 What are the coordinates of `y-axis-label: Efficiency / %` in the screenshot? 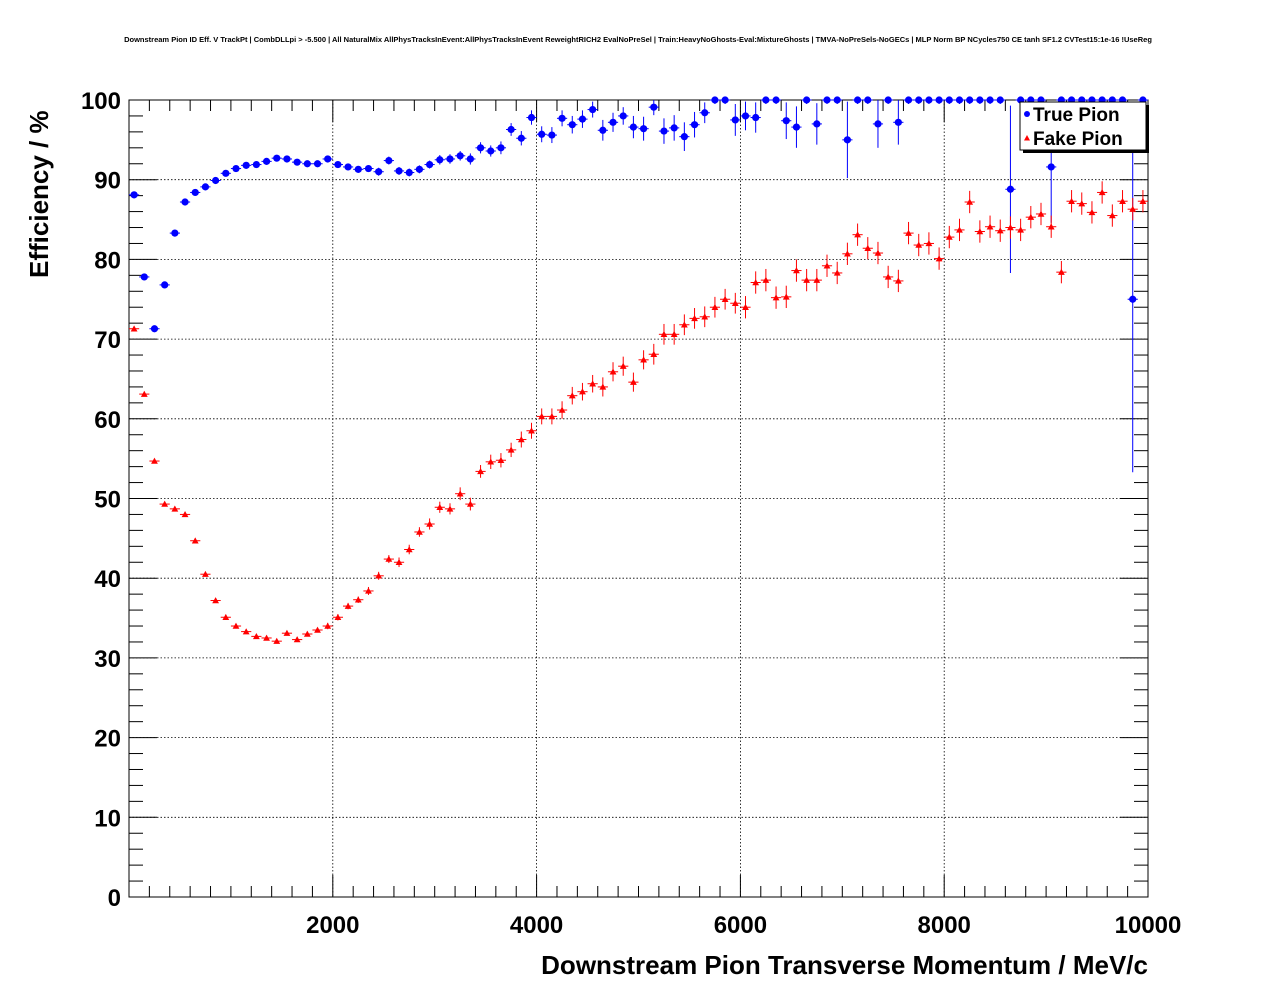 It's located at (39, 194).